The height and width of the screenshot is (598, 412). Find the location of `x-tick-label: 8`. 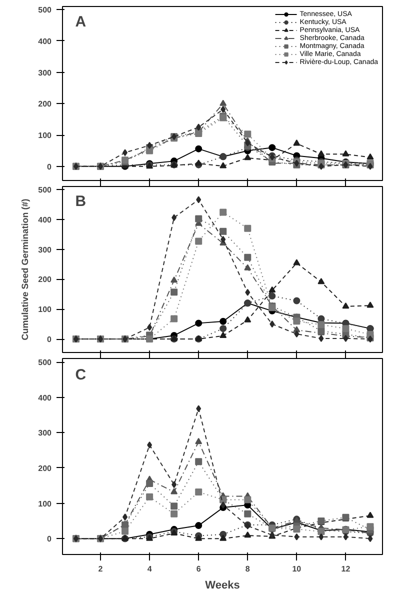

x-tick-label: 8 is located at coordinates (247, 569).